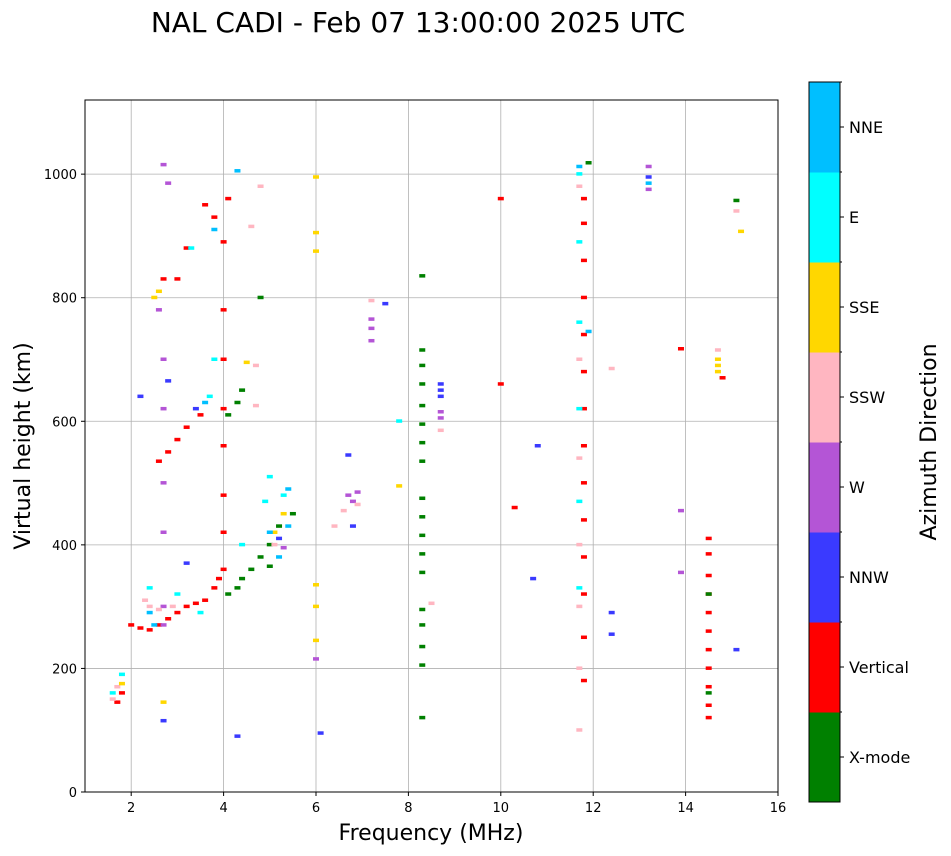 This screenshot has height=856, width=951. Describe the element at coordinates (864, 307) in the screenshot. I see `colorbar-tick-label: SSE` at that location.